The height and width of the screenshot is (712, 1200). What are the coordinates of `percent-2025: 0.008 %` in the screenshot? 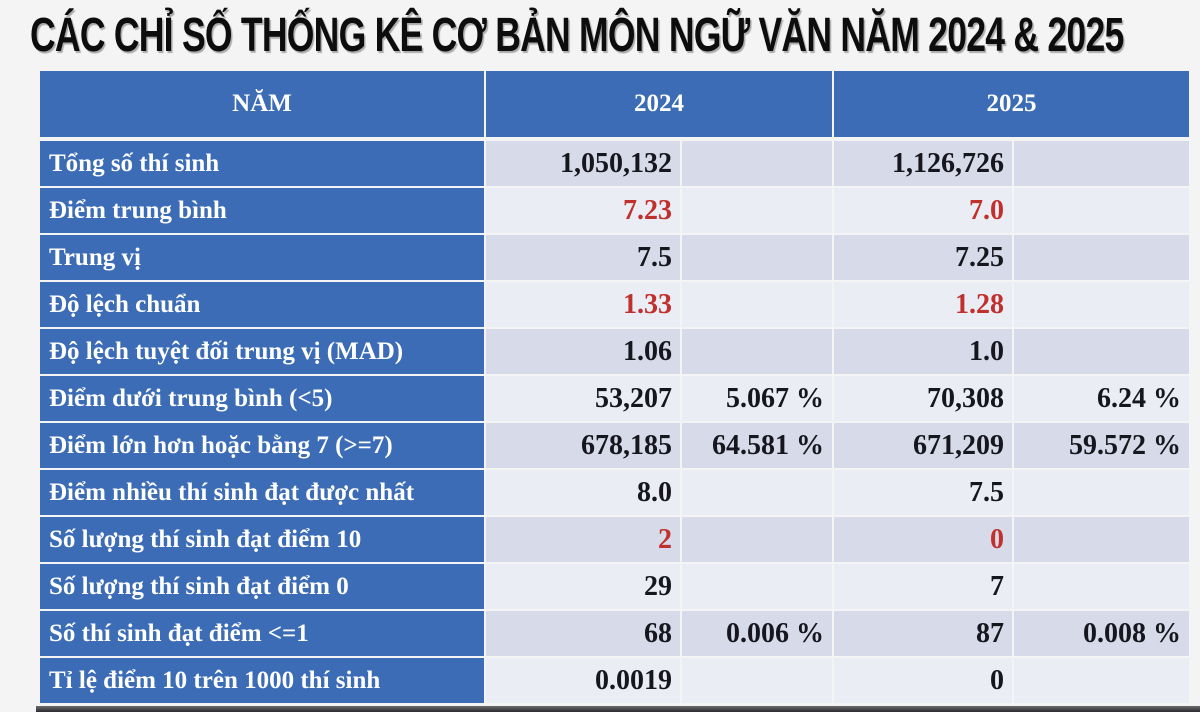 It's located at (1101, 633).